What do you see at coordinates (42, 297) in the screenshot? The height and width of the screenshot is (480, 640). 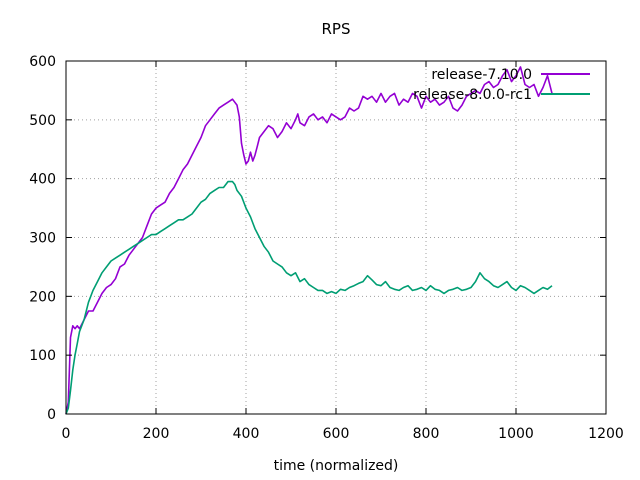 I see `y-tick-label: 200` at bounding box center [42, 297].